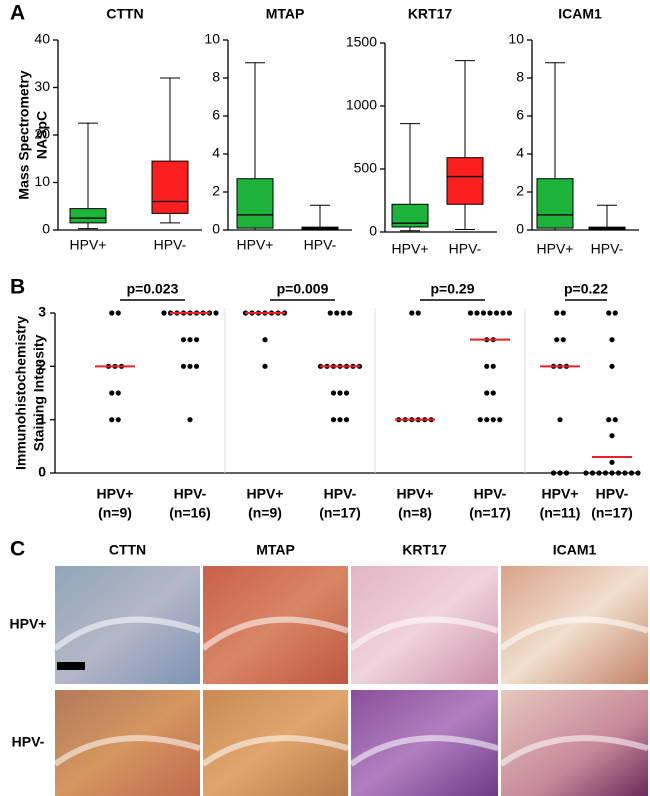 This screenshot has width=650, height=796. Describe the element at coordinates (560, 513) in the screenshot. I see `group-n: (n=11)` at that location.